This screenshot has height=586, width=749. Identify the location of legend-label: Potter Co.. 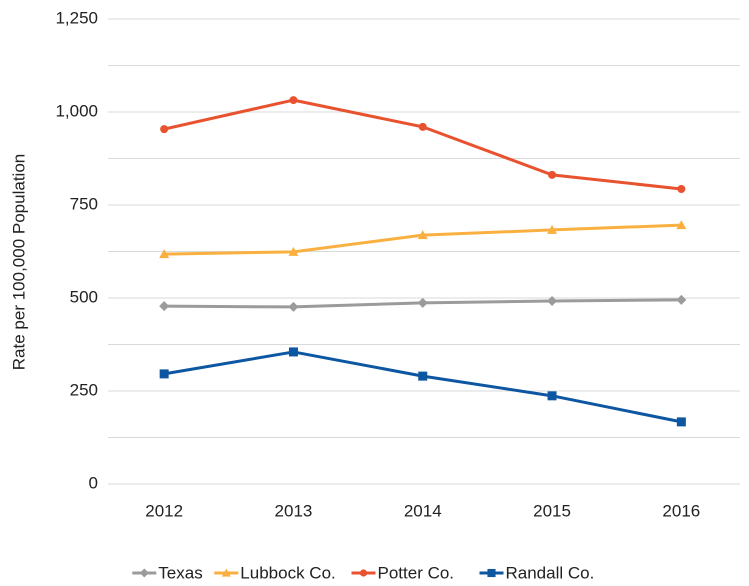
(416, 572).